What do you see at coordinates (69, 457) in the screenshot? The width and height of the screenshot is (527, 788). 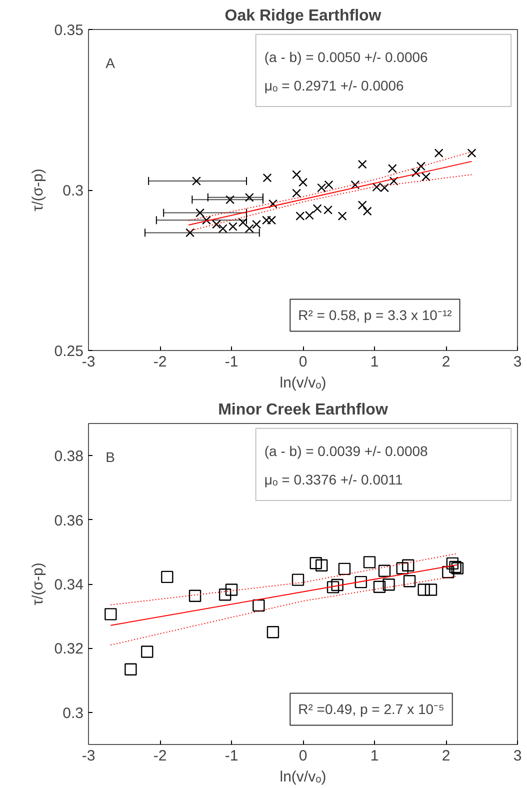 I see `y-tick-label: 0.38` at bounding box center [69, 457].